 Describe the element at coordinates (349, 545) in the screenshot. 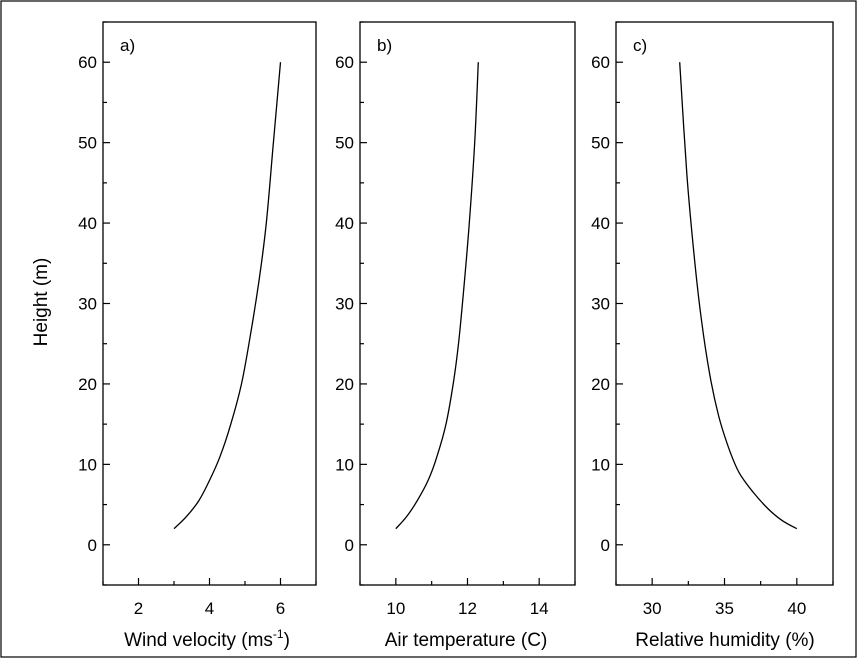

I see `y-tick-label-b: 0` at that location.